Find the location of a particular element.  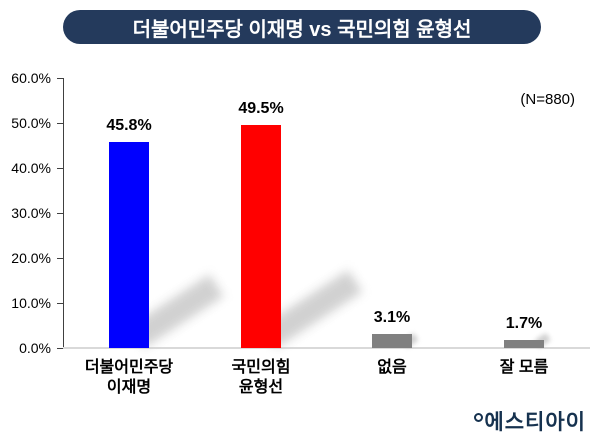

y-axis-tick-label: 60.0% is located at coordinates (31, 78).